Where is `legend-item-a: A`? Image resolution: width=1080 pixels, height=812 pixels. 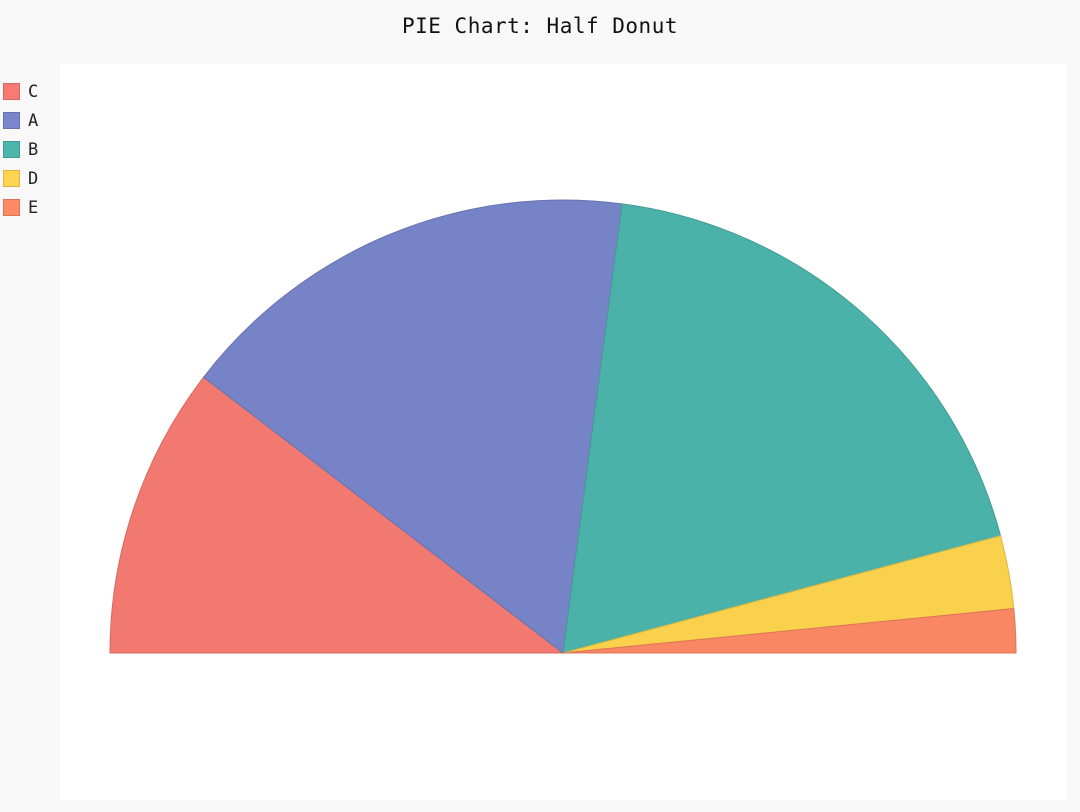 legend-item-a: A is located at coordinates (20, 120).